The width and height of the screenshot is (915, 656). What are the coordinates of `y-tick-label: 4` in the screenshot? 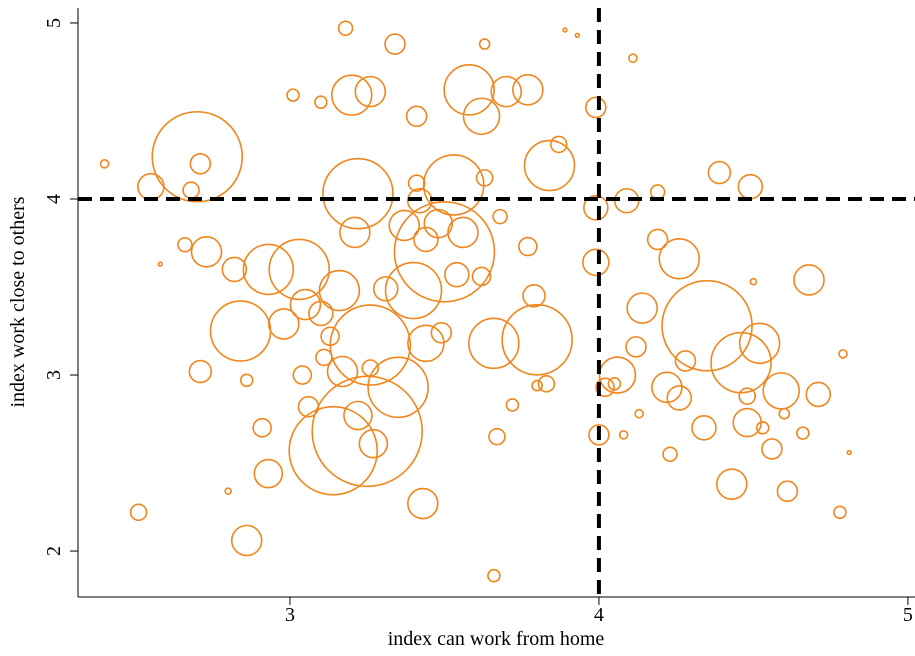 It's located at (54, 199).